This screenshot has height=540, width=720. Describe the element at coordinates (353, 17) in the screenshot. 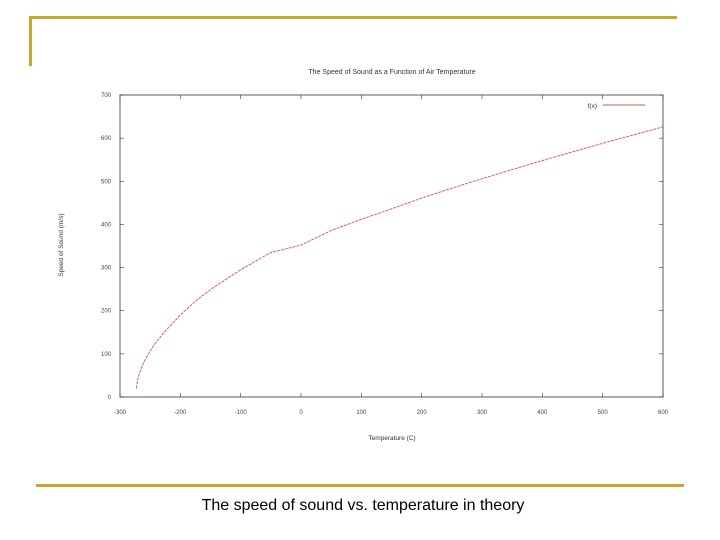

I see `top-accent-line` at that location.